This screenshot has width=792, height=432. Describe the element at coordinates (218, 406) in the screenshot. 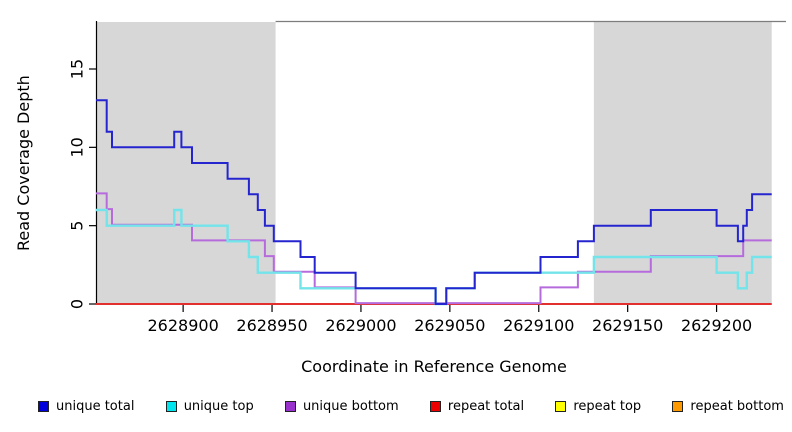

I see `legend-label: unique top` at that location.